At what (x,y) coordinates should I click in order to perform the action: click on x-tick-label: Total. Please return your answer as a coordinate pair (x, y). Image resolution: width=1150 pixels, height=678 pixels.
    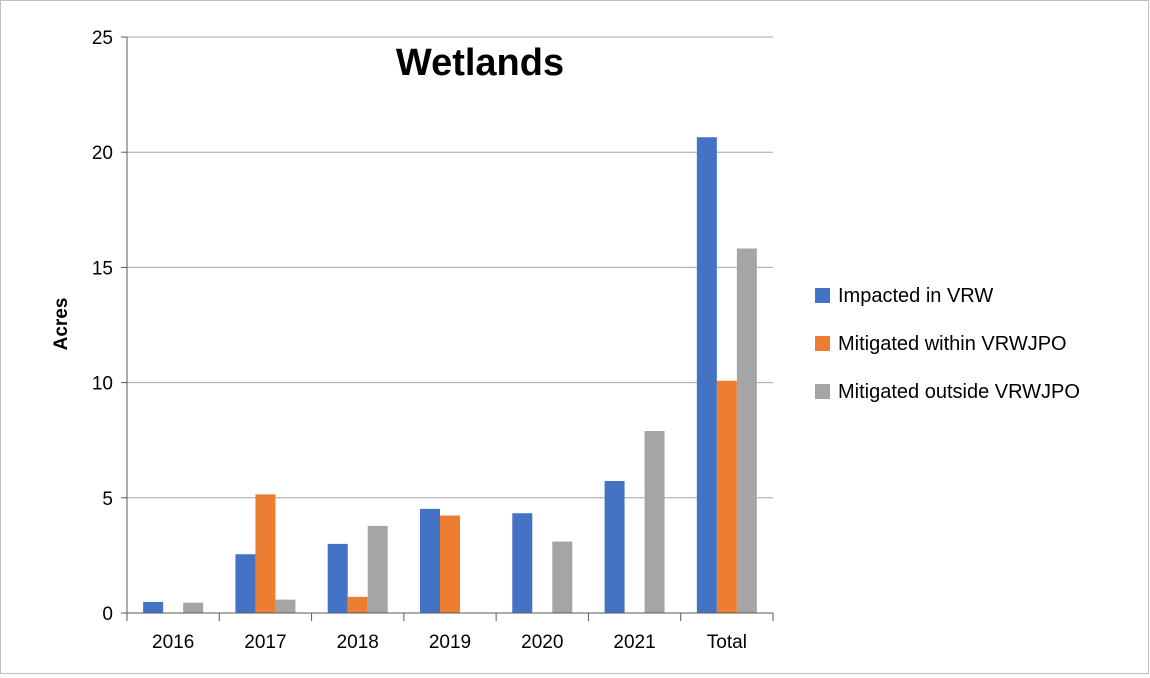
    Looking at the image, I should click on (727, 642).